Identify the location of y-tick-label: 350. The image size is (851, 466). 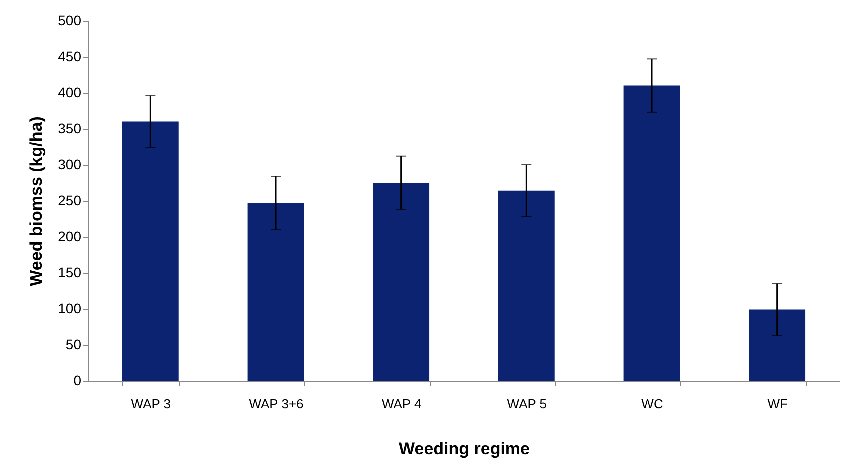
(70, 128).